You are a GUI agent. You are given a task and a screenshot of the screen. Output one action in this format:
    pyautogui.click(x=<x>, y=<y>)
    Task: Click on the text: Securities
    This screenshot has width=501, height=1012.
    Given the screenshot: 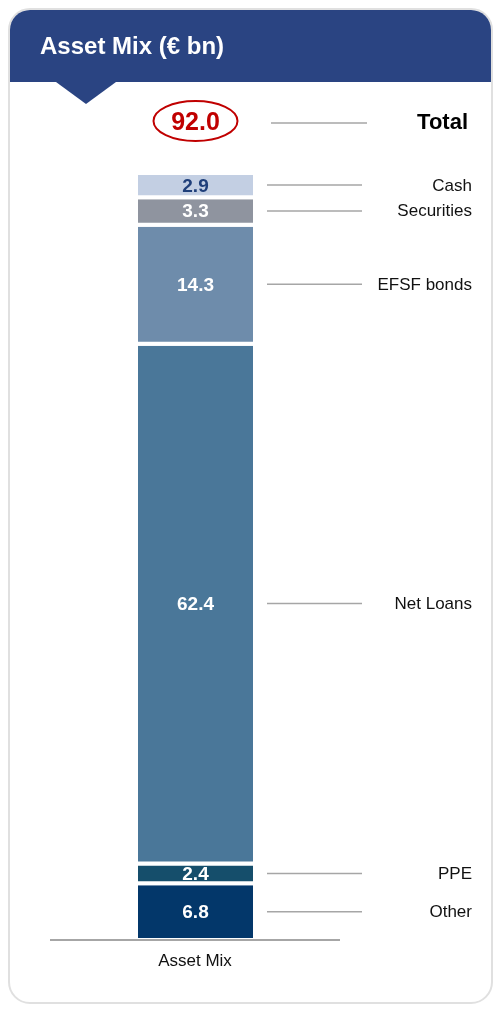 What is the action you would take?
    pyautogui.click(x=434, y=211)
    